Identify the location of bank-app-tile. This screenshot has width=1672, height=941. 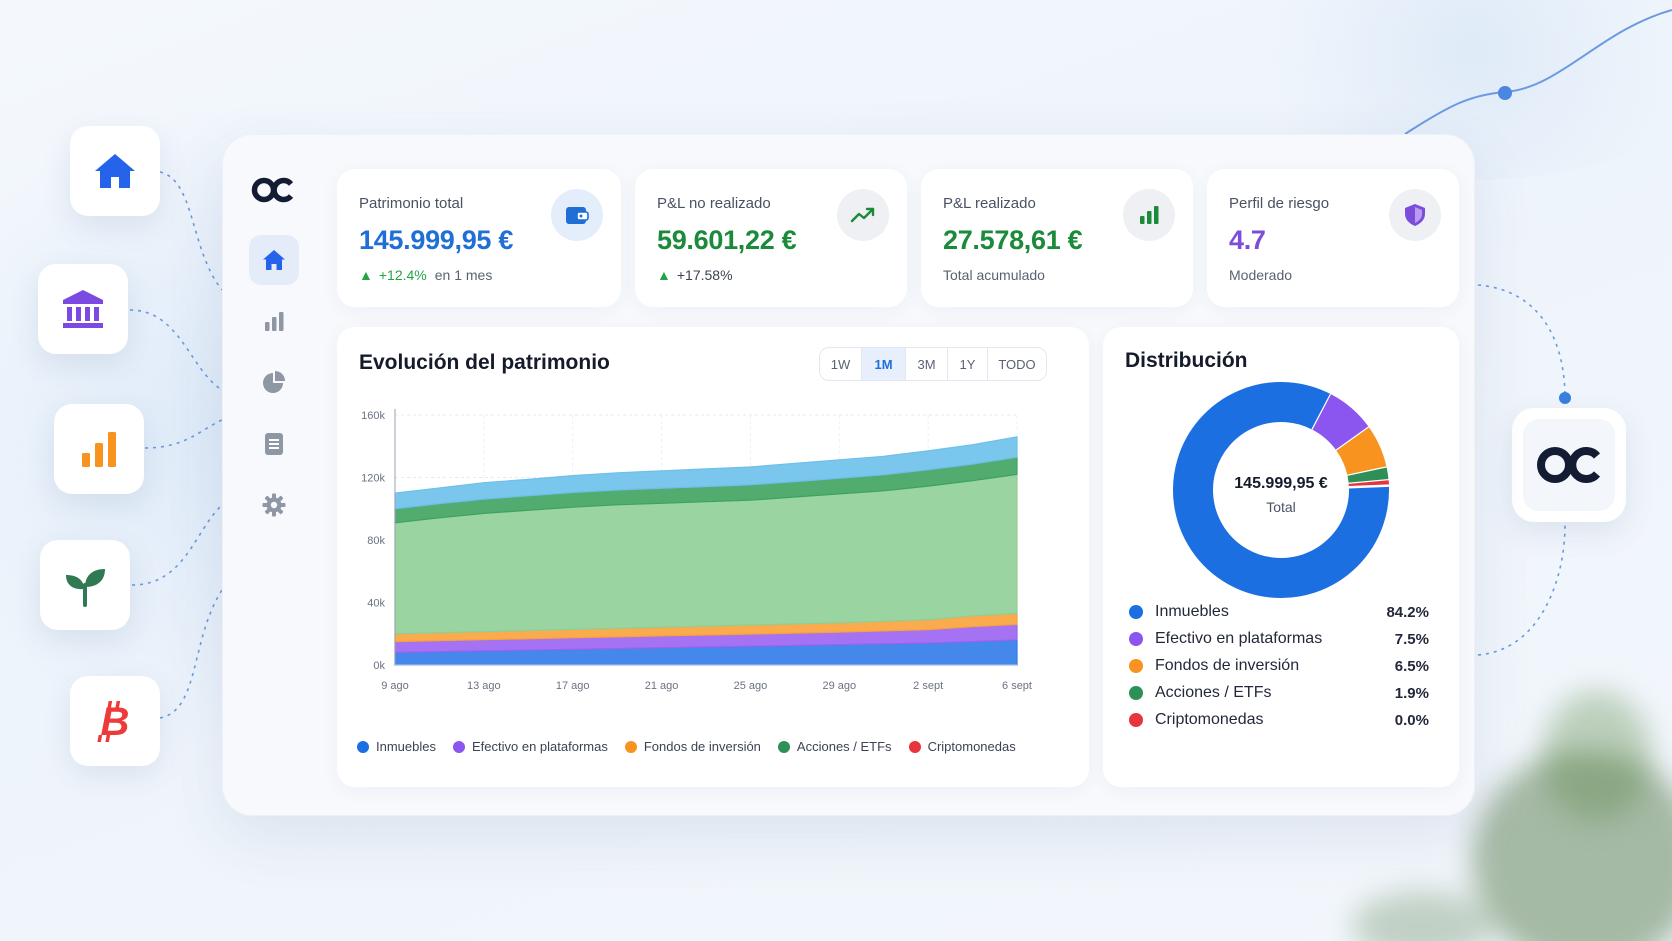
(83, 309).